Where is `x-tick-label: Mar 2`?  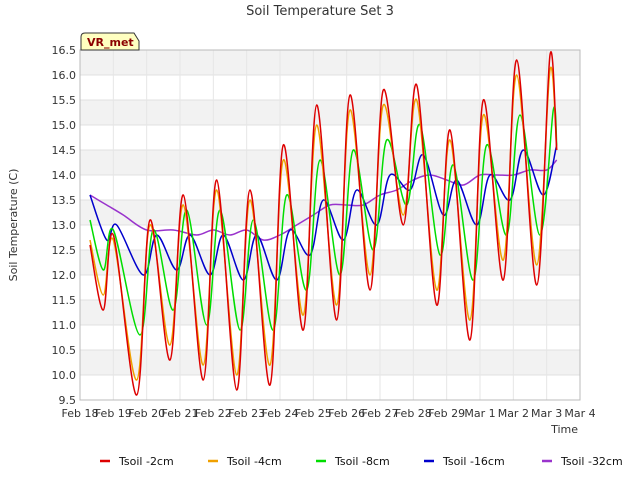 x-tick-label: Mar 2 is located at coordinates (513, 413).